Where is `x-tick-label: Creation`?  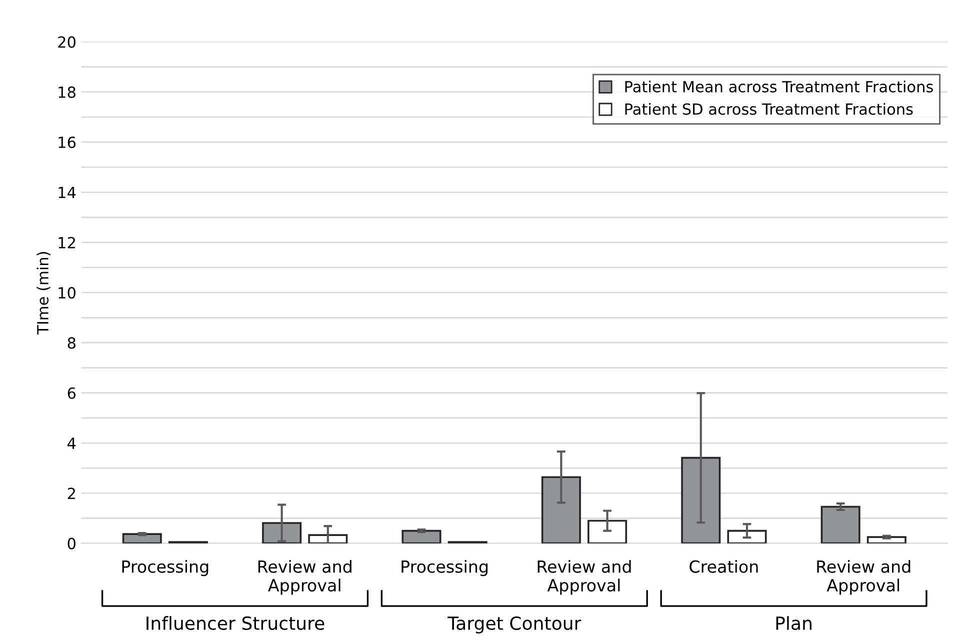 x-tick-label: Creation is located at coordinates (724, 566).